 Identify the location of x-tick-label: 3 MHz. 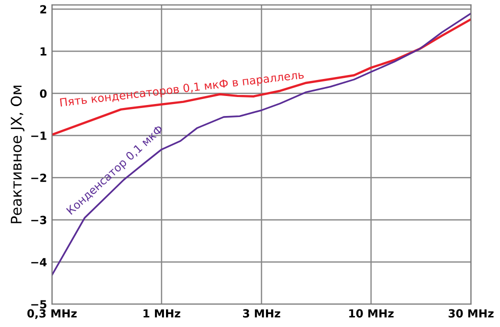
(261, 313).